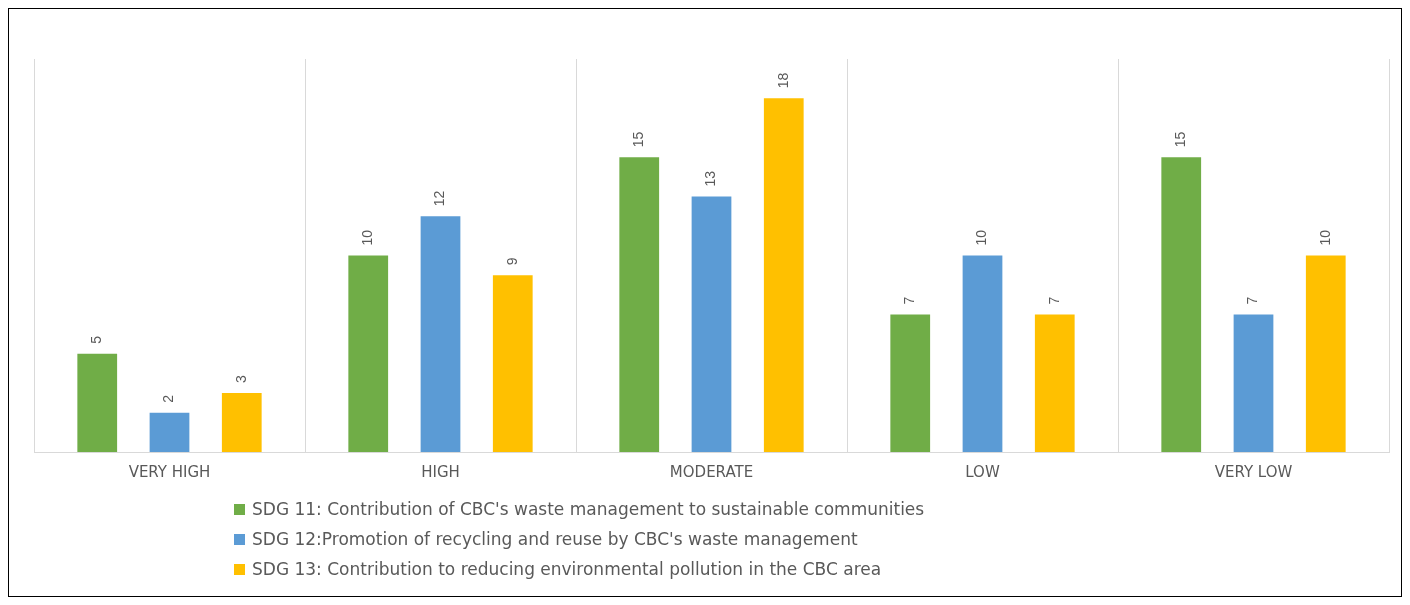  Describe the element at coordinates (1253, 471) in the screenshot. I see `x-tick-label: VERY LOW` at that location.